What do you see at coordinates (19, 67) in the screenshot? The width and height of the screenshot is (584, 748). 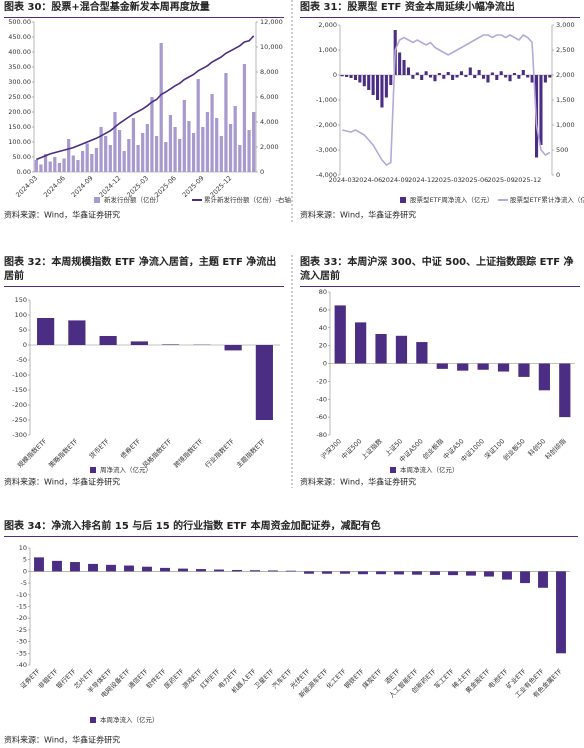 I see `y-tick-label: 350.00` at bounding box center [19, 67].